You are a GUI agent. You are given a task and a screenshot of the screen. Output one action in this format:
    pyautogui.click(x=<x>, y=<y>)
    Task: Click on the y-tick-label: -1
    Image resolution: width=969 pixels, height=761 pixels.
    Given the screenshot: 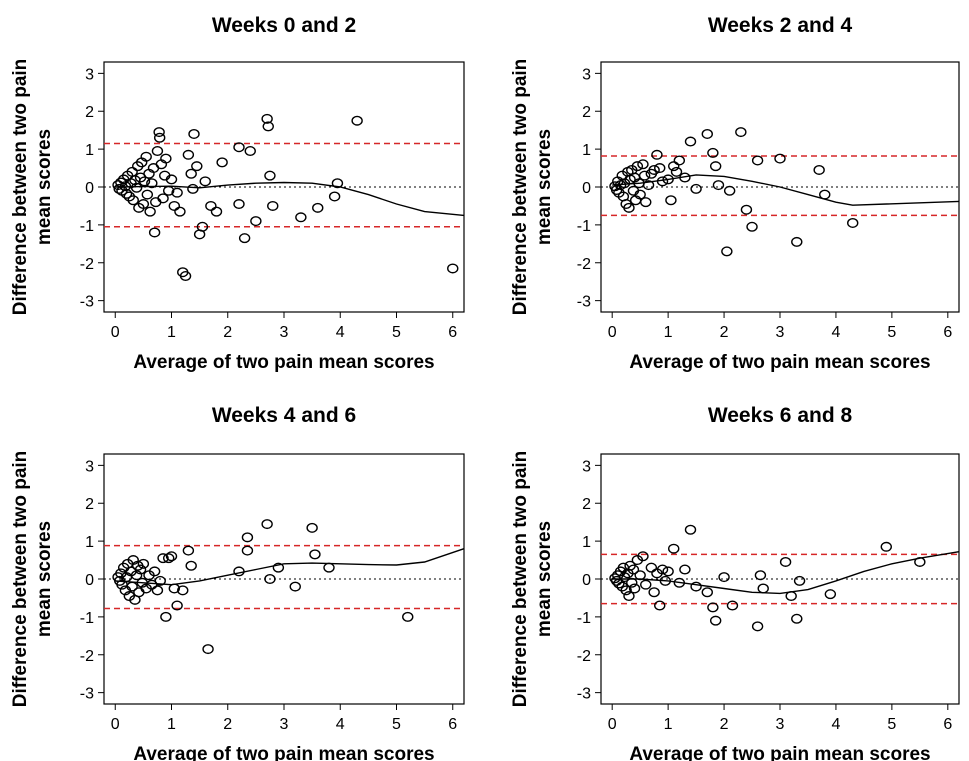 What is the action you would take?
    pyautogui.click(x=584, y=618)
    